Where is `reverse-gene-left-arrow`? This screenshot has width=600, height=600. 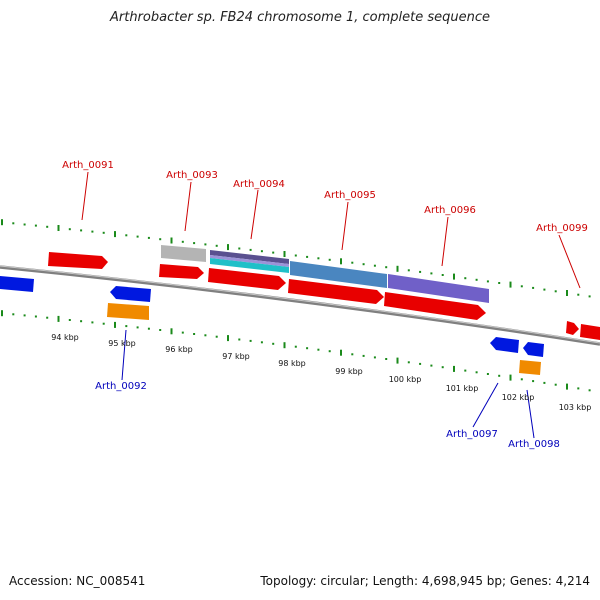
reverse-gene-left-arrow is located at coordinates (17, 284).